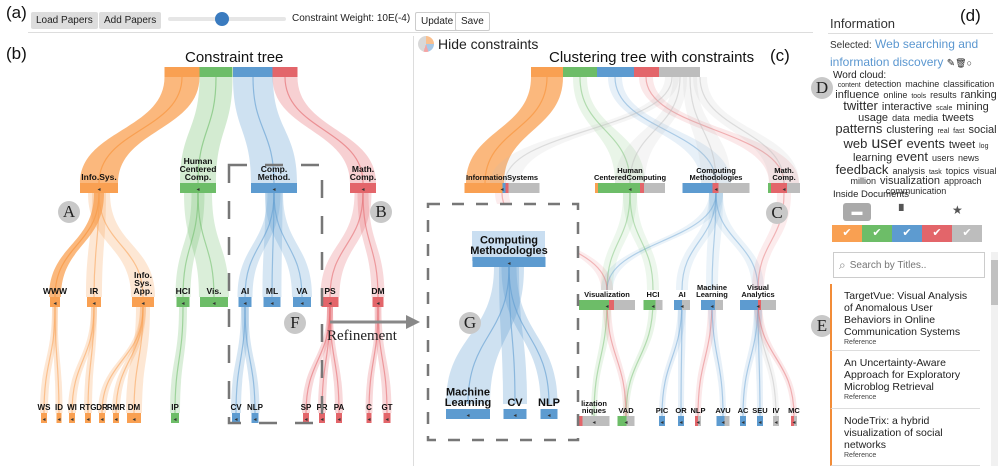  What do you see at coordinates (857, 212) in the screenshot?
I see `folder-icon: ▬` at bounding box center [857, 212].